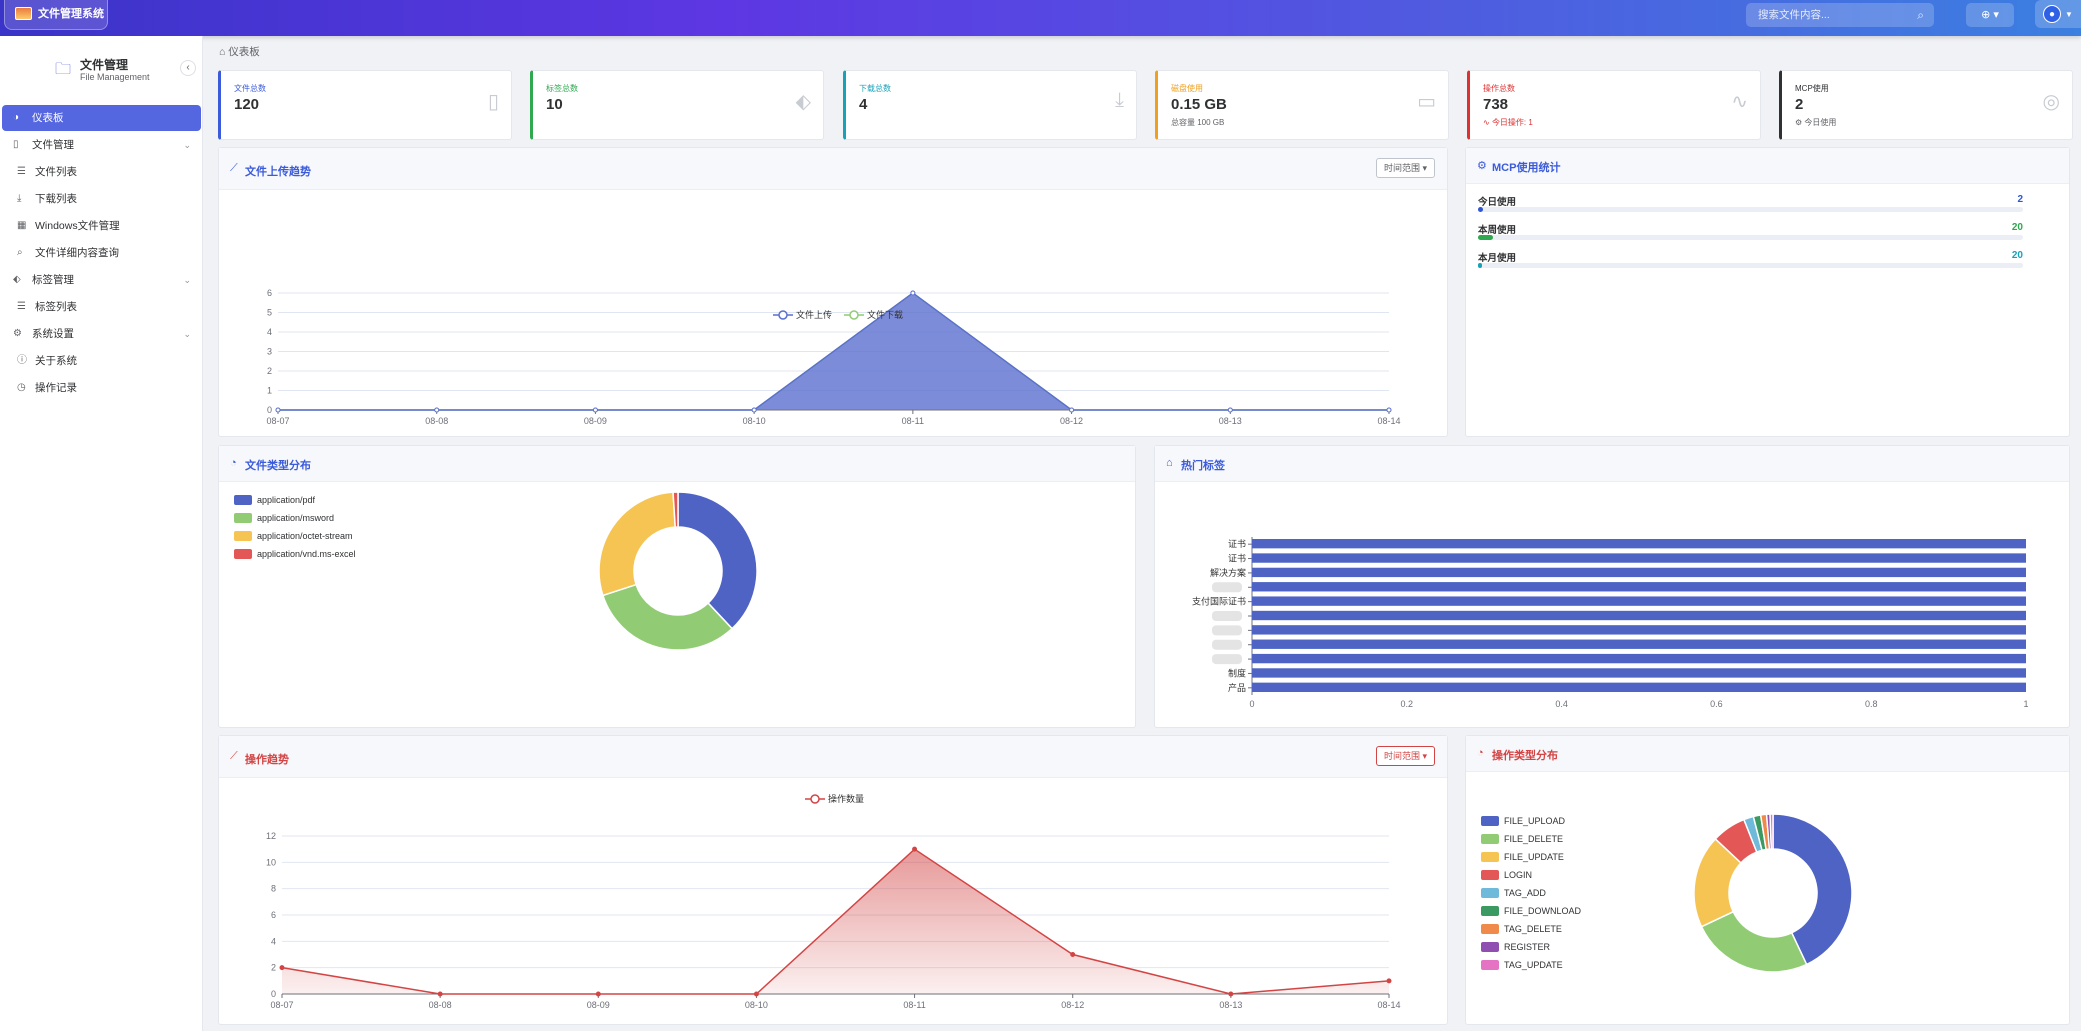  Describe the element at coordinates (1515, 947) in the screenshot. I see `legend-item: REGISTER` at that location.